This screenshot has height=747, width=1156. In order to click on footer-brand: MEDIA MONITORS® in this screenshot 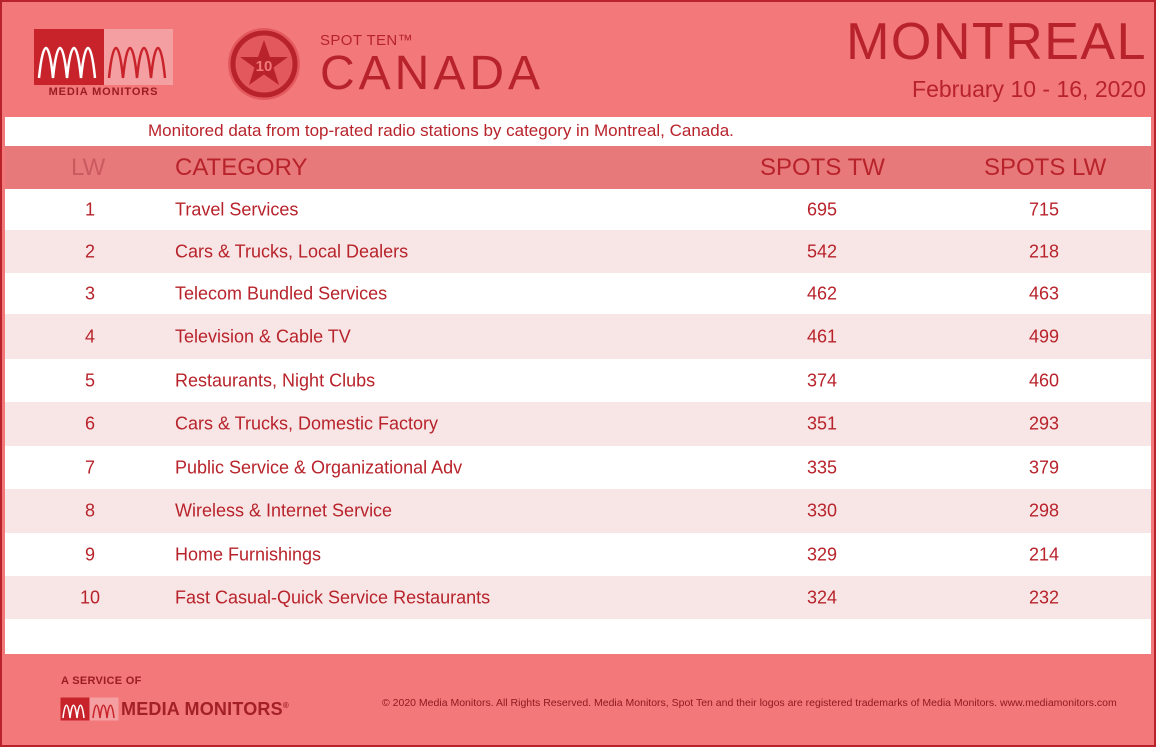, I will do `click(205, 709)`.